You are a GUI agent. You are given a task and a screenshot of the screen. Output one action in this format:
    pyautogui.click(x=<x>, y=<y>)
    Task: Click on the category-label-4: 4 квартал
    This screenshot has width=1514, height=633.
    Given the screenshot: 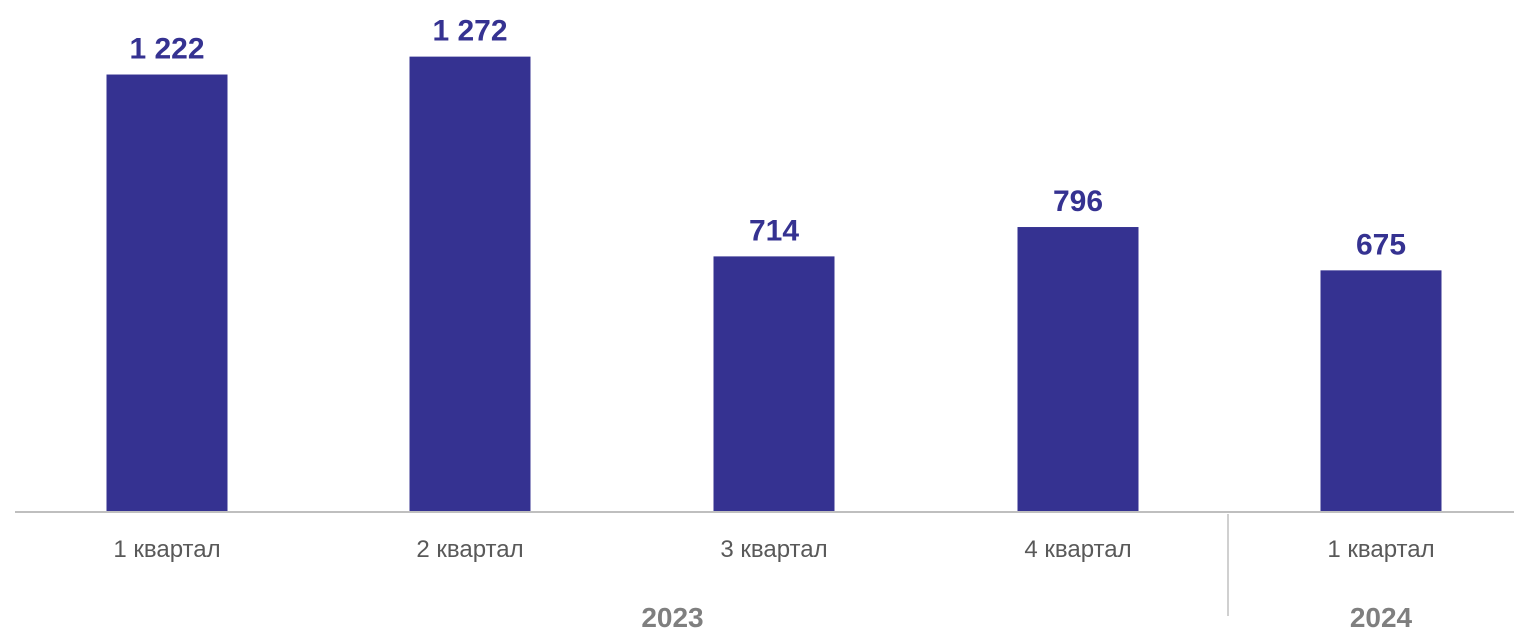 What is the action you would take?
    pyautogui.click(x=1077, y=549)
    